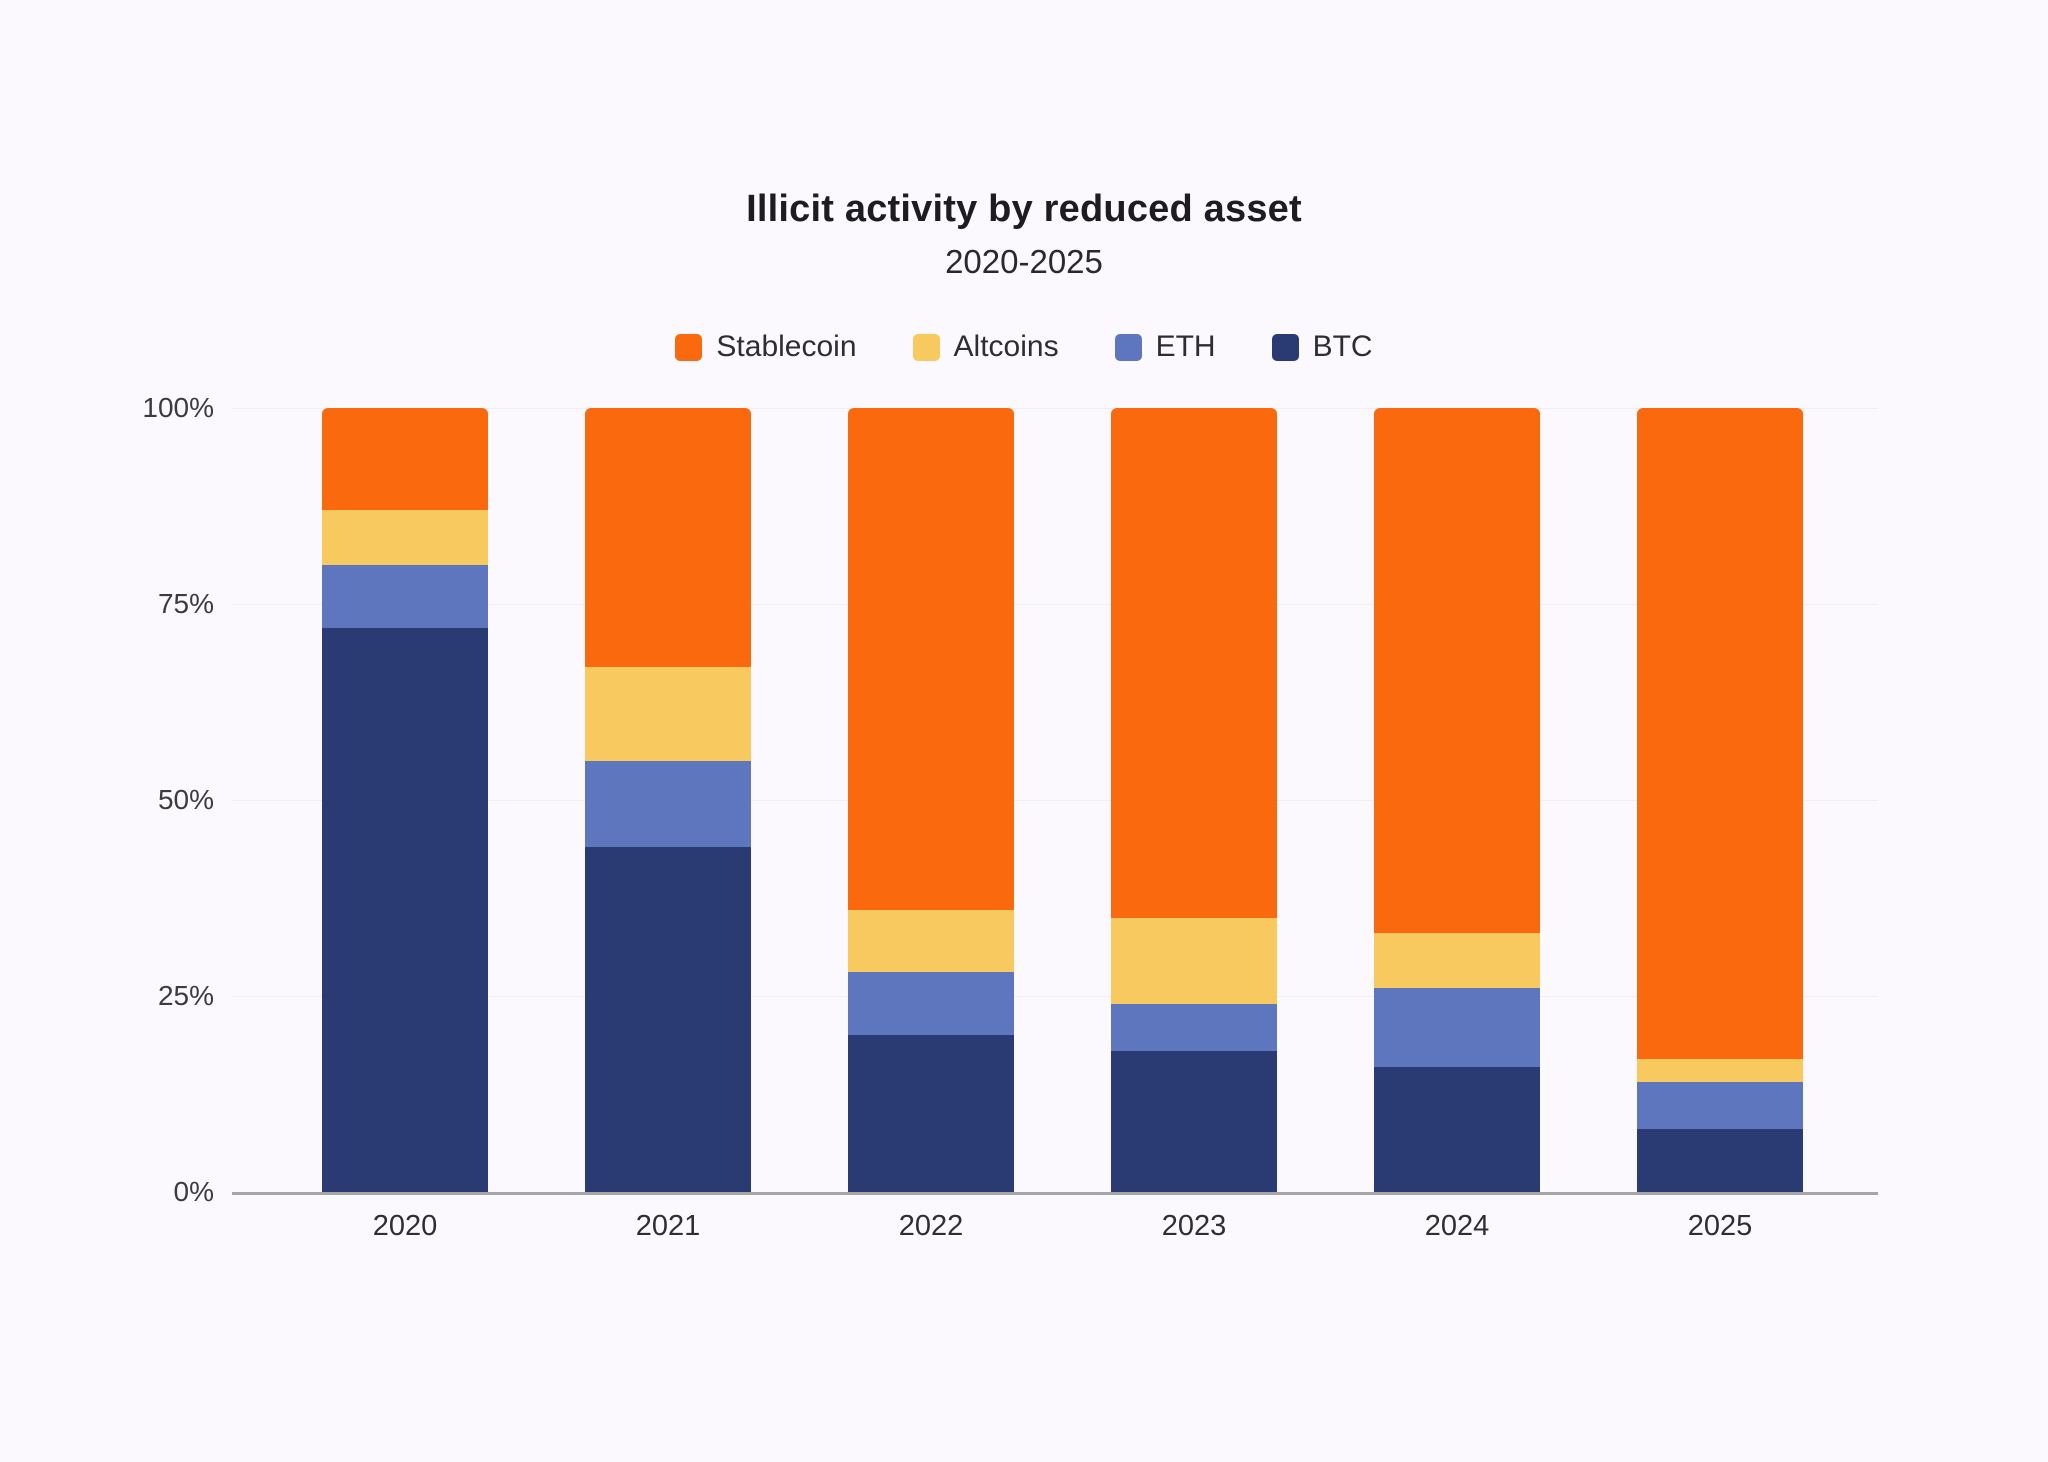  Describe the element at coordinates (931, 1113) in the screenshot. I see `bar-segment-btc-2022` at that location.